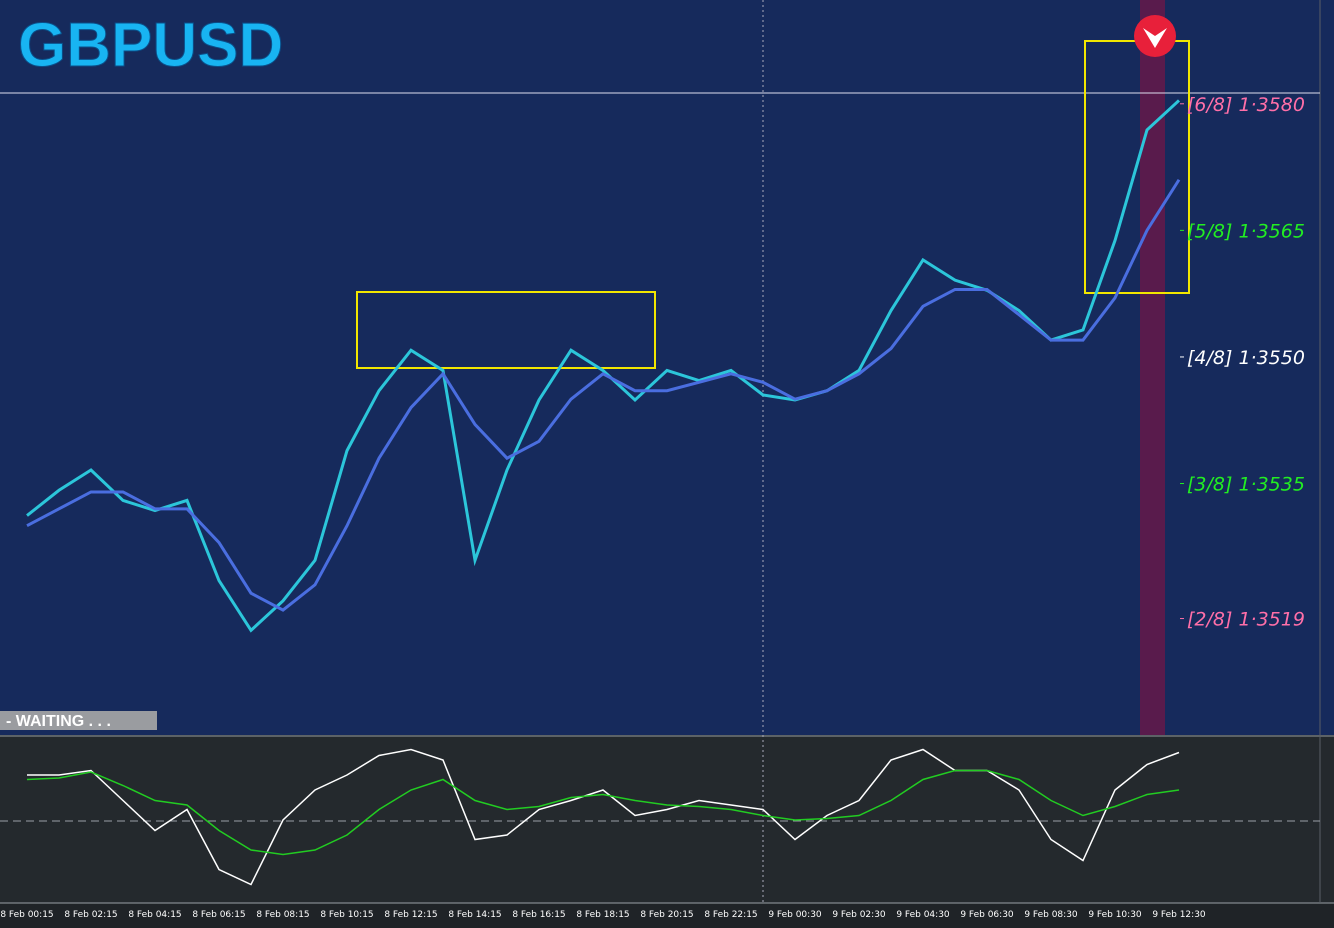  What do you see at coordinates (795, 915) in the screenshot?
I see `x-tick-label: 9 Feb 00:30` at bounding box center [795, 915].